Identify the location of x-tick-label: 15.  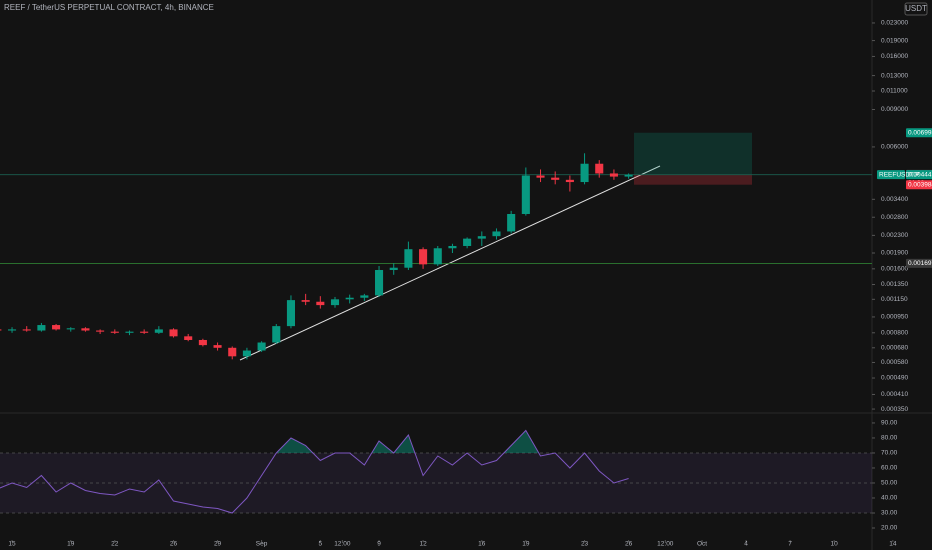
(12, 544).